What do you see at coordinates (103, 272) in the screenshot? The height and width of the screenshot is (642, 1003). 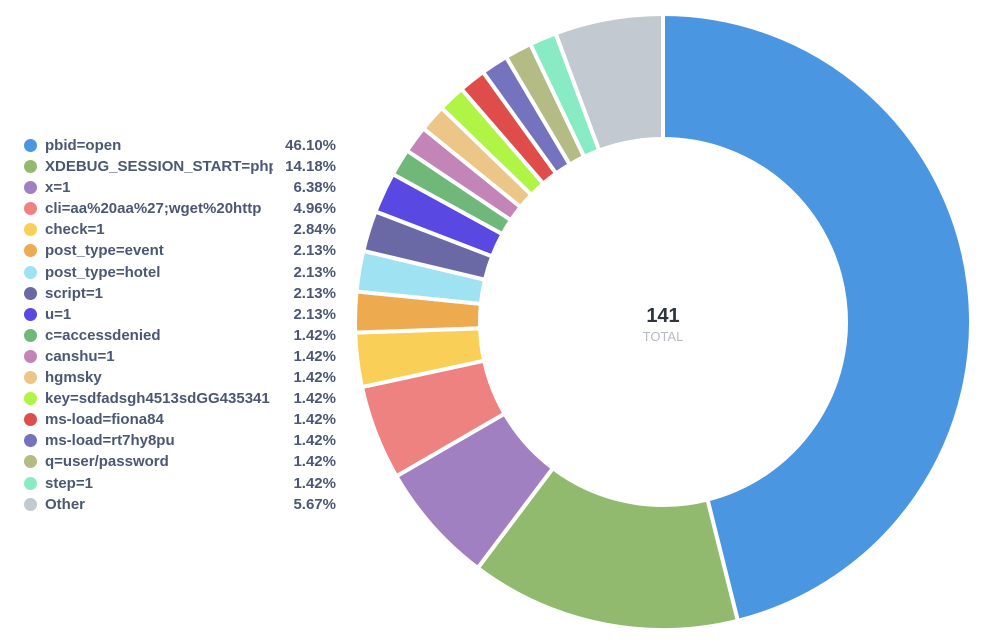 I see `legend-label: post_type=hotel` at bounding box center [103, 272].